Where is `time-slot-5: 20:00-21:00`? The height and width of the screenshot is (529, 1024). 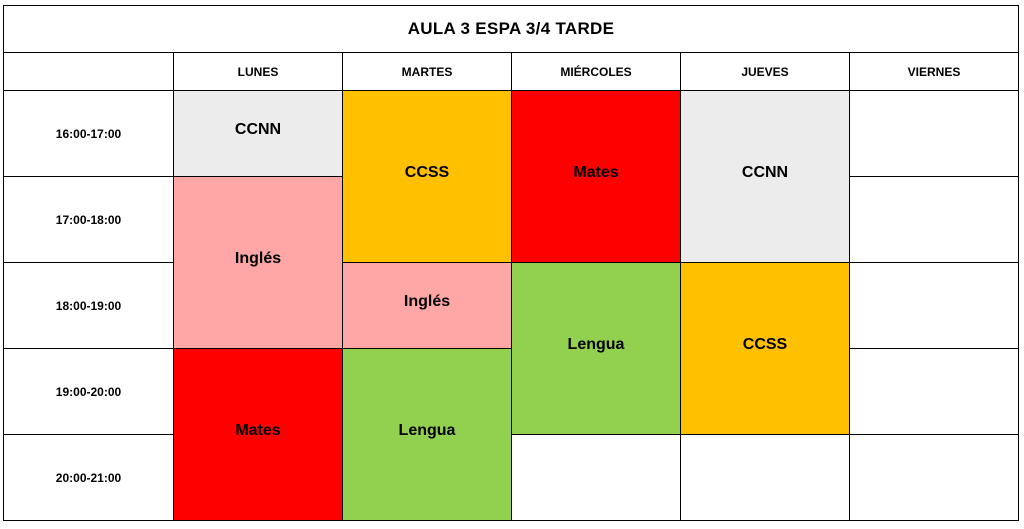
time-slot-5: 20:00-21:00 is located at coordinates (88, 477).